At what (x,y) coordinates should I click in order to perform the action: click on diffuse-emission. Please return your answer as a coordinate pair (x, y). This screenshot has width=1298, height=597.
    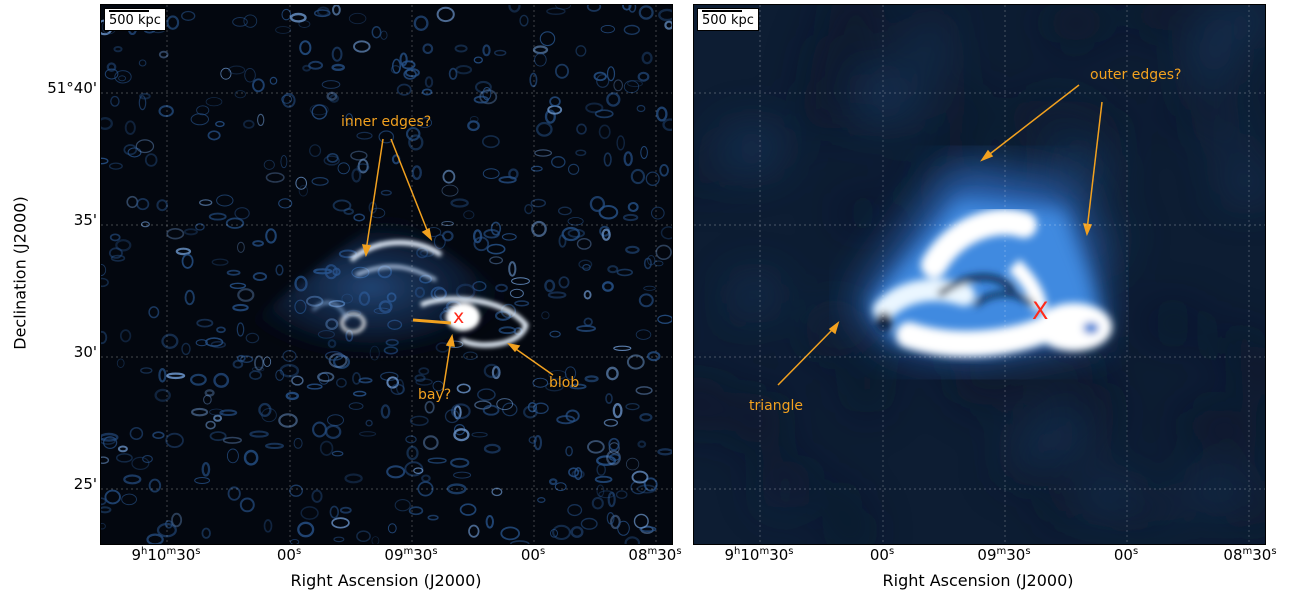
    Looking at the image, I should click on (371, 287).